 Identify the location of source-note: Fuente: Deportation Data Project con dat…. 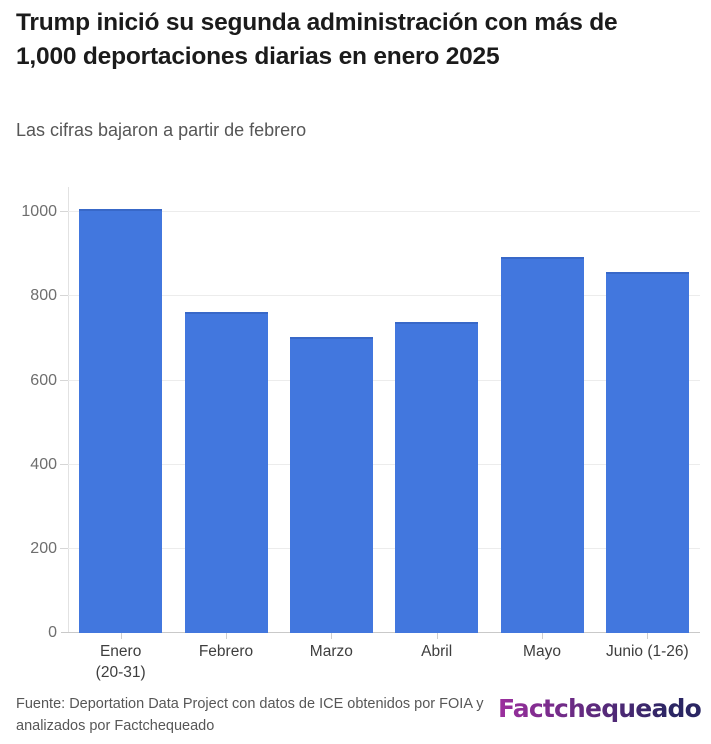
(250, 715).